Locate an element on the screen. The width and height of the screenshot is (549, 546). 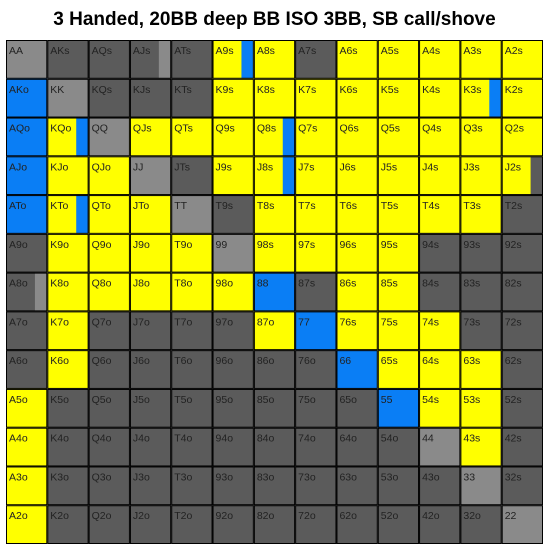
hand-cell-95s: 95s is located at coordinates (398, 253).